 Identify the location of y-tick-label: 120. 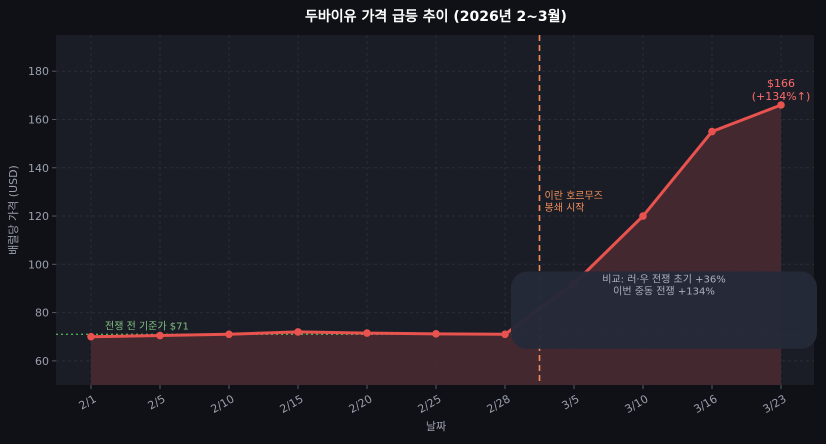
(38, 216).